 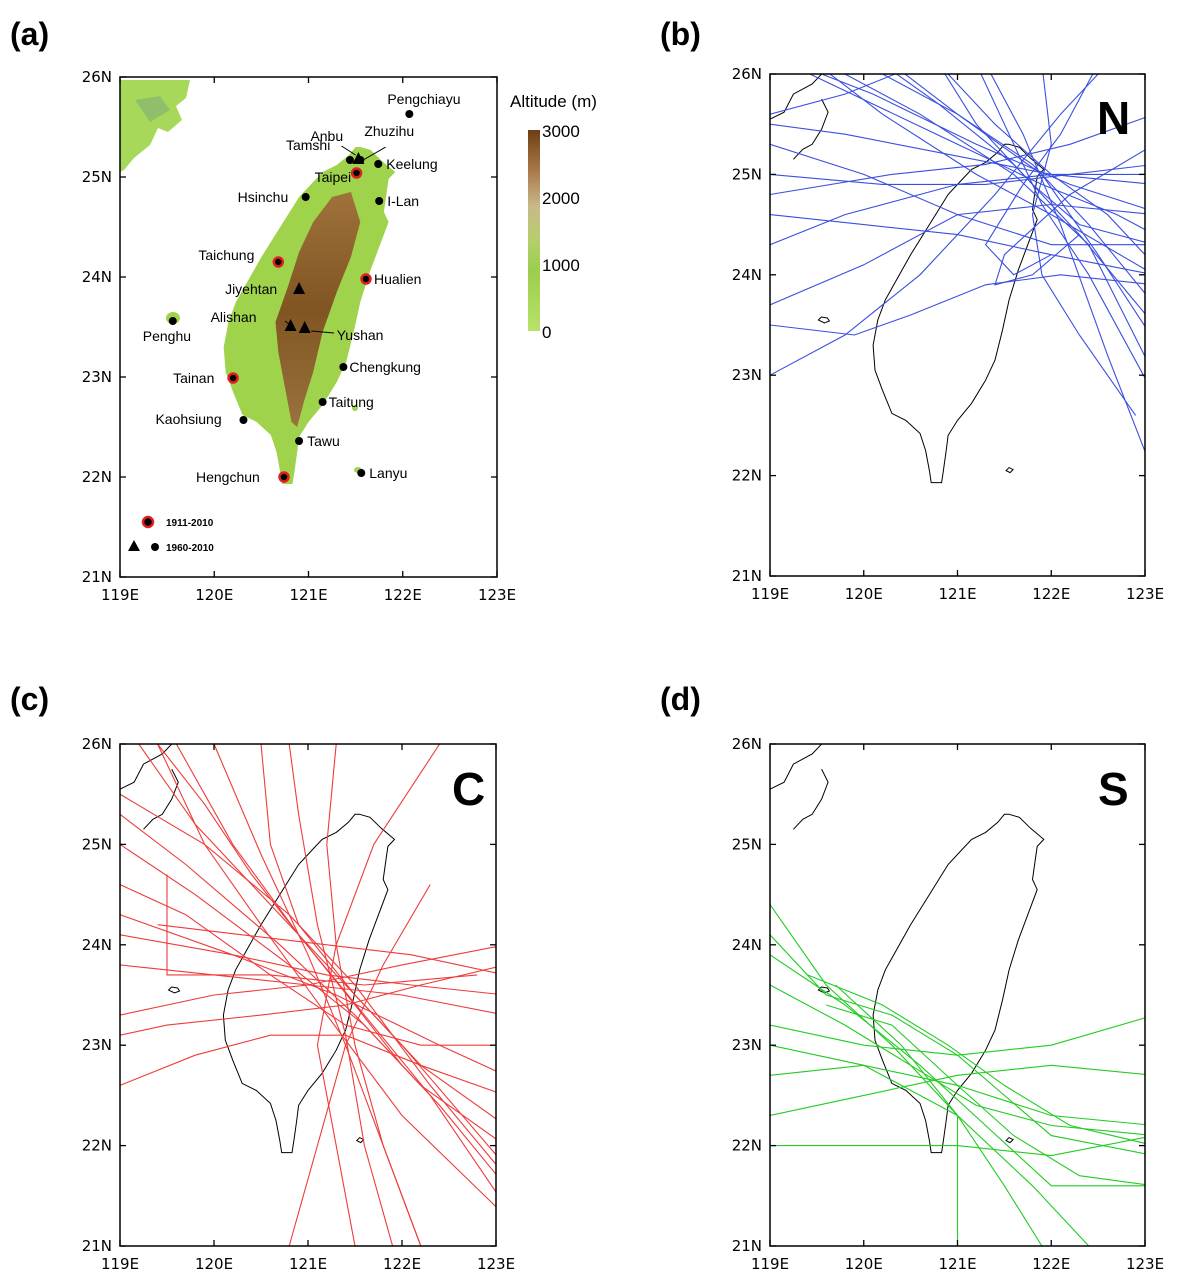 I want to click on colorbar-tick-3000: 3000, so click(x=561, y=131).